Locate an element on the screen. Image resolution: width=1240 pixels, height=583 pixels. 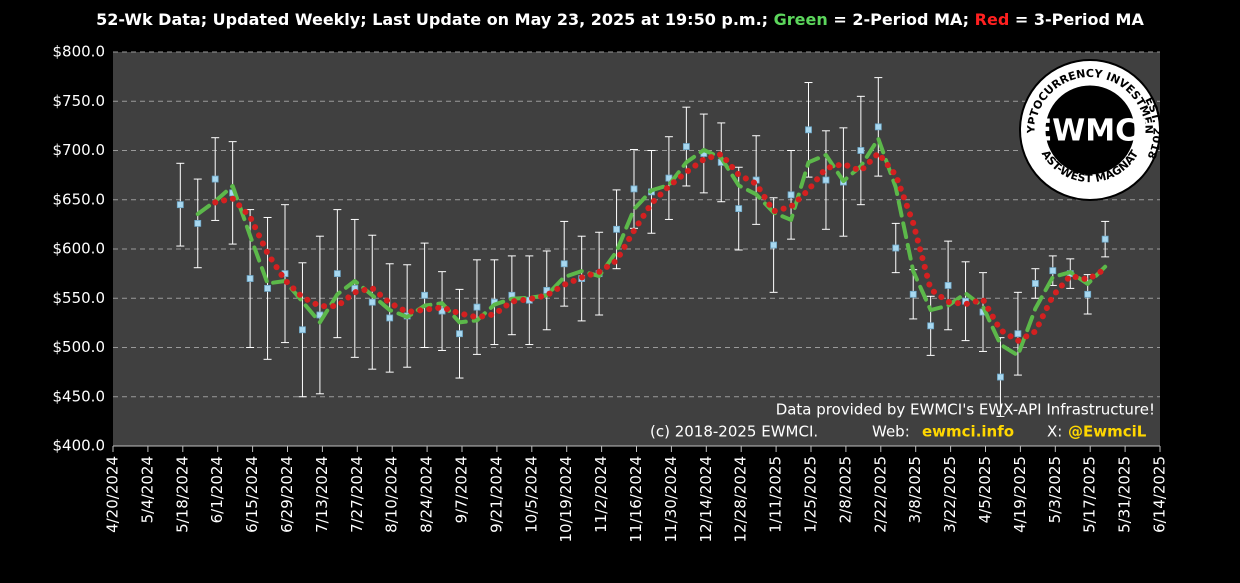
y-tick-label: $400.0 is located at coordinates (79, 446).